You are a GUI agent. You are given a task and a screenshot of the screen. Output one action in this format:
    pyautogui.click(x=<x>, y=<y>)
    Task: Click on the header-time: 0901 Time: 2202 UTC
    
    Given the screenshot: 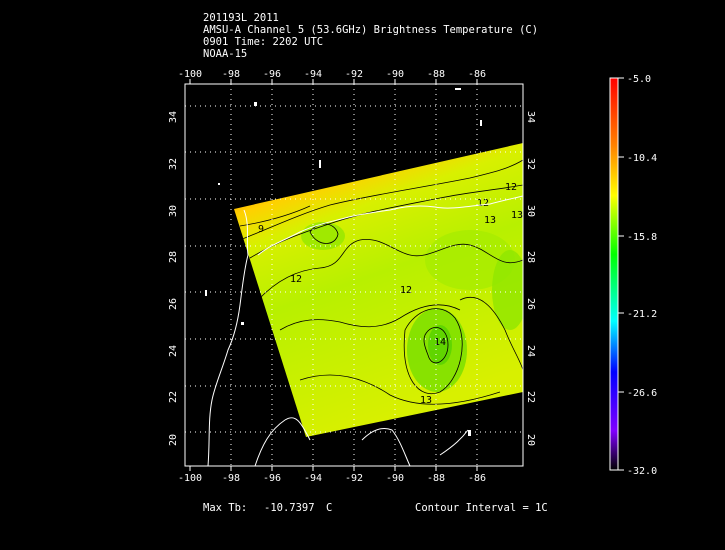 What is the action you would take?
    pyautogui.click(x=263, y=42)
    